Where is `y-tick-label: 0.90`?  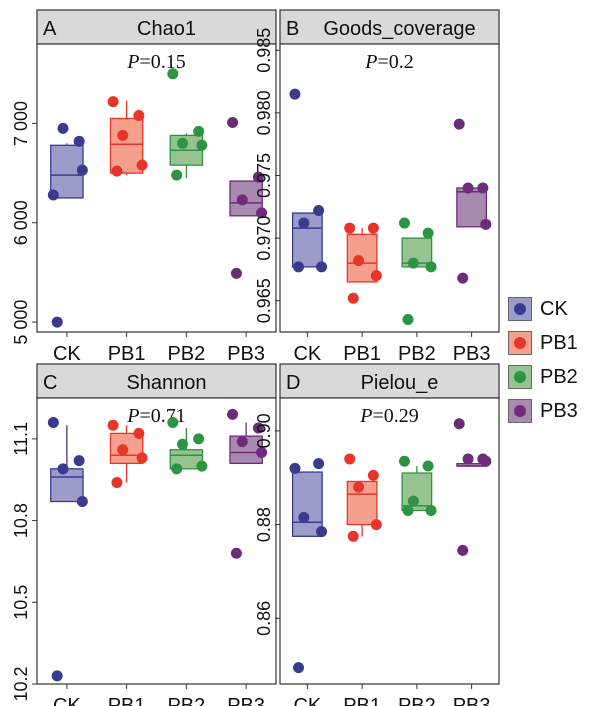 y-tick-label: 0.90 is located at coordinates (264, 430).